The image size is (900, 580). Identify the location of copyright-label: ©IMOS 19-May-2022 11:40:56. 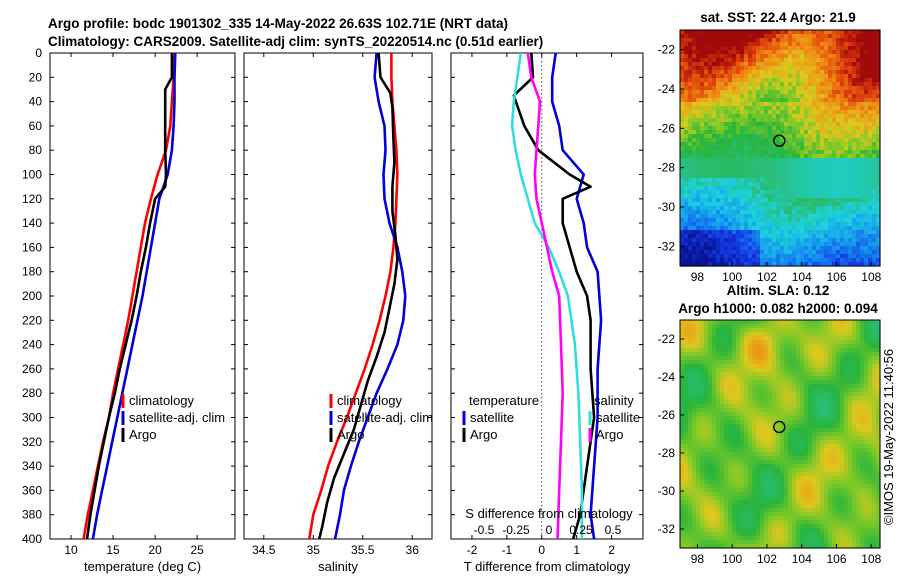
(888, 437).